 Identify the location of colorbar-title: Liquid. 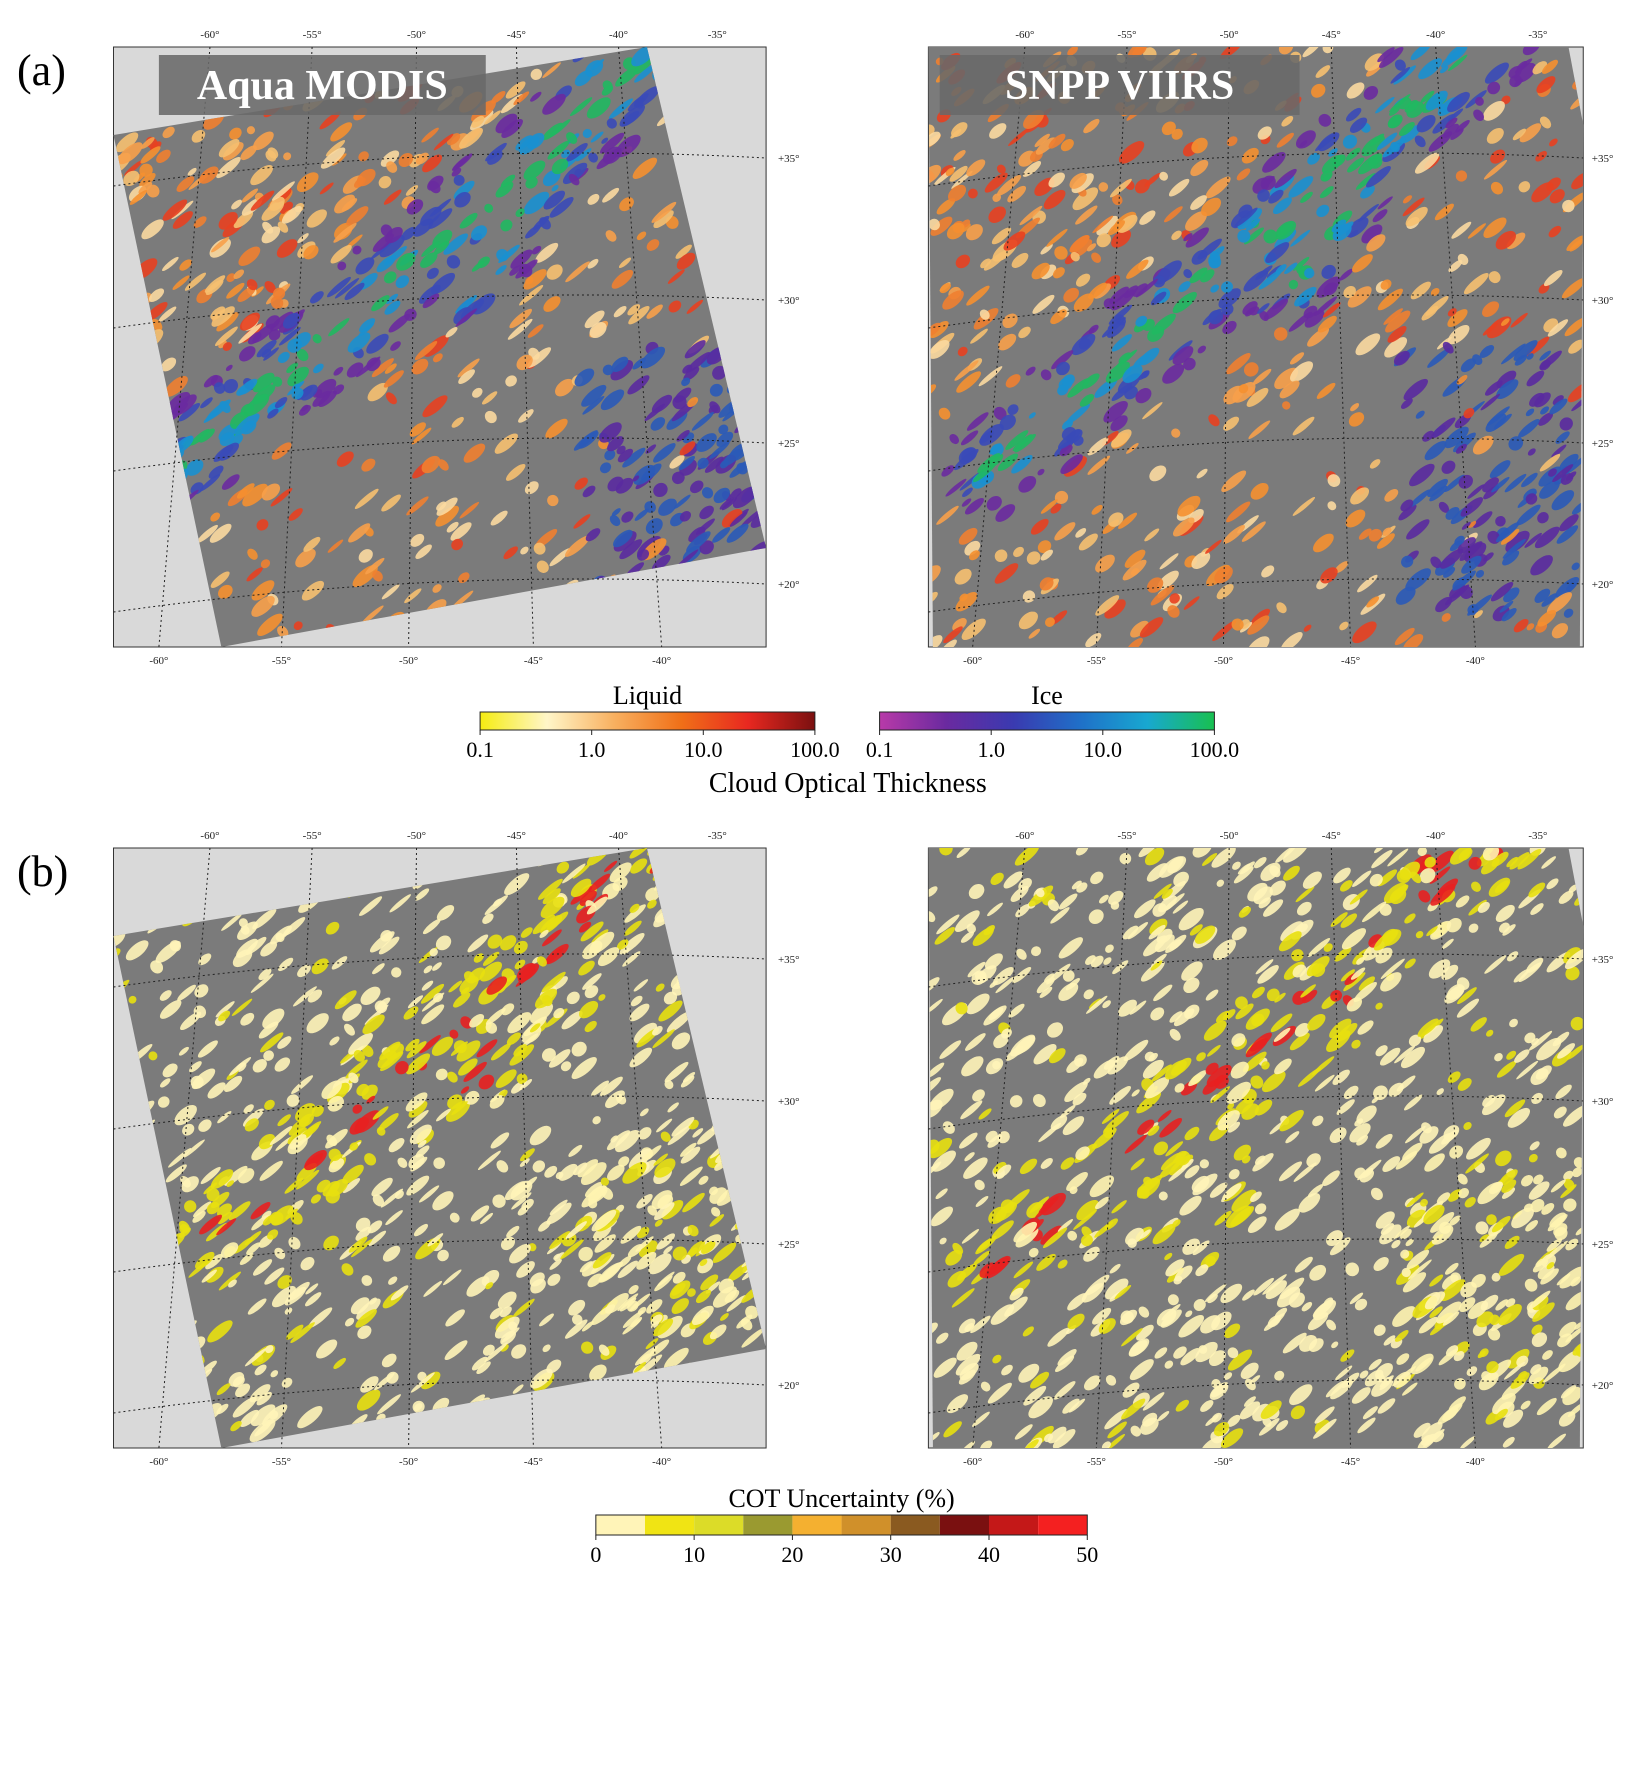
(647, 695).